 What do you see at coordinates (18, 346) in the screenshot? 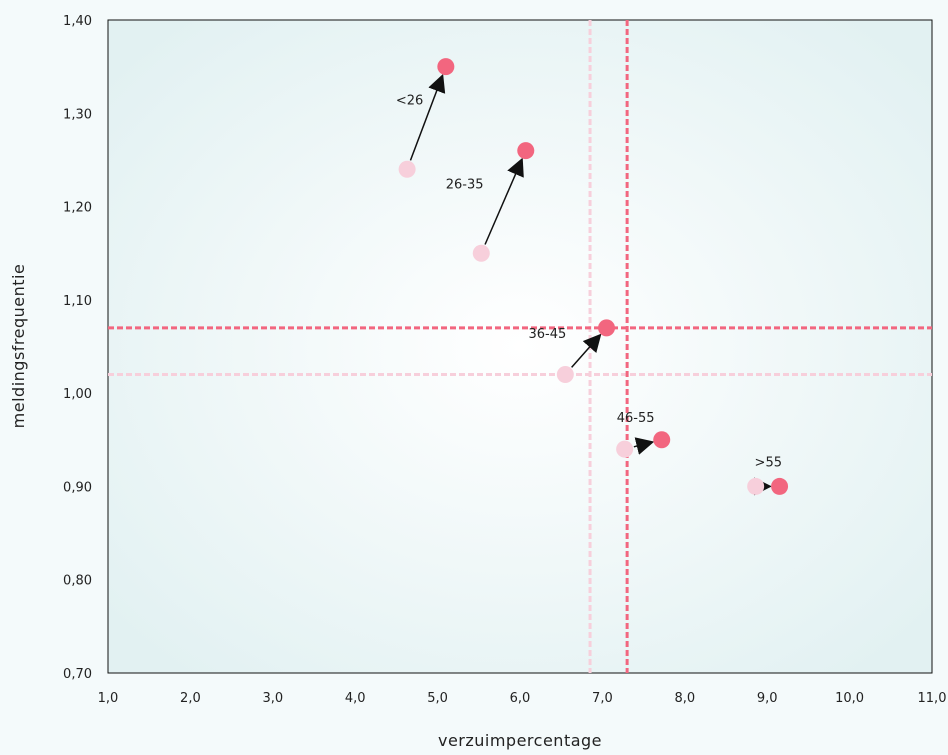
I see `y-axis-title: meldingsfrequentie` at bounding box center [18, 346].